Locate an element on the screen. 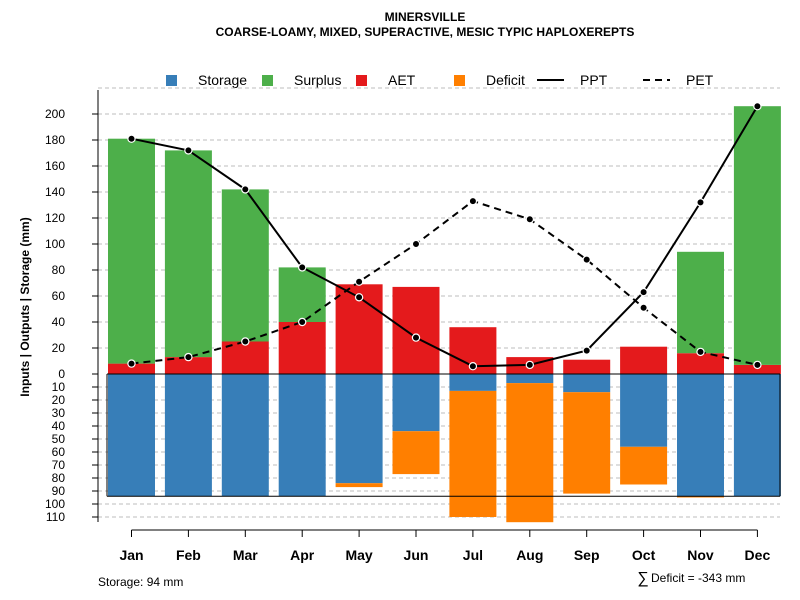 The height and width of the screenshot is (600, 800). deficit-footnote: Deficit = -343 mm is located at coordinates (698, 578).